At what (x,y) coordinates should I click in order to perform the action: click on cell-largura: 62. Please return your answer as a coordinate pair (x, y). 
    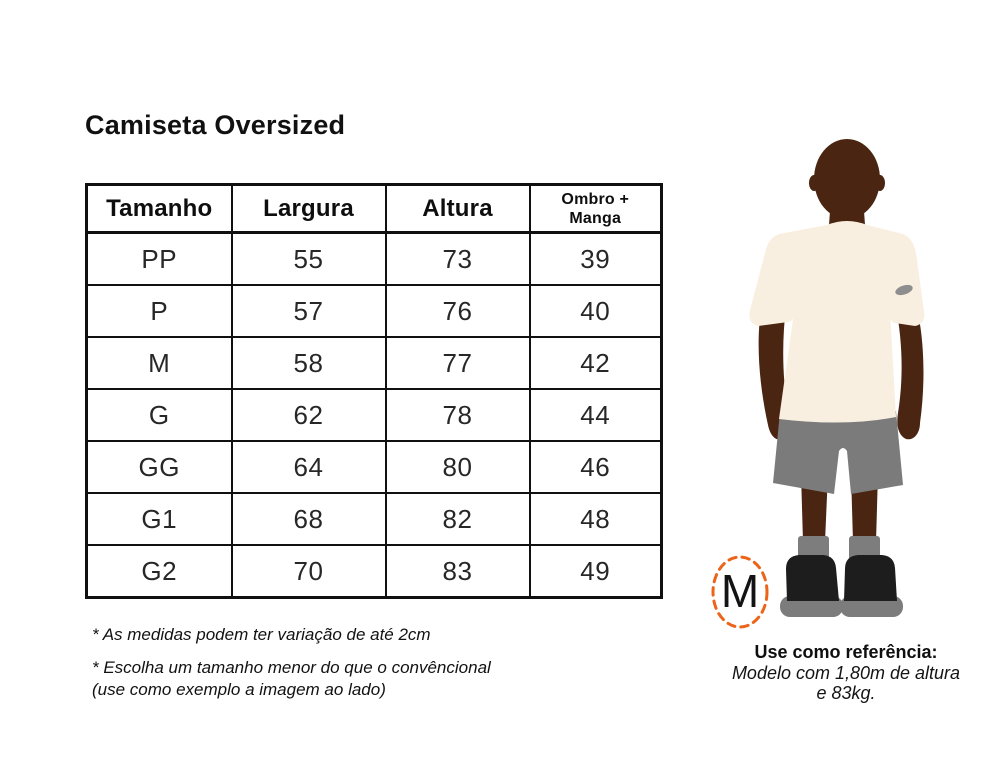
    Looking at the image, I should click on (308, 415).